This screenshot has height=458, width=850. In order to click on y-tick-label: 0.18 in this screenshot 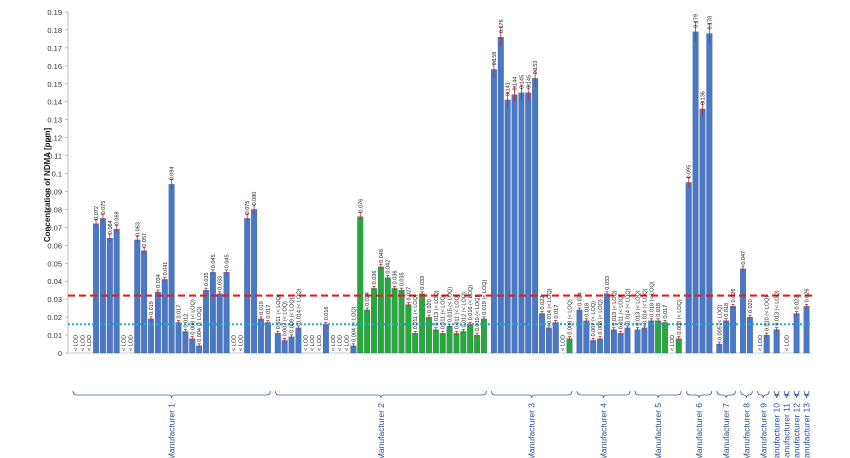, I will do `click(54, 30)`.